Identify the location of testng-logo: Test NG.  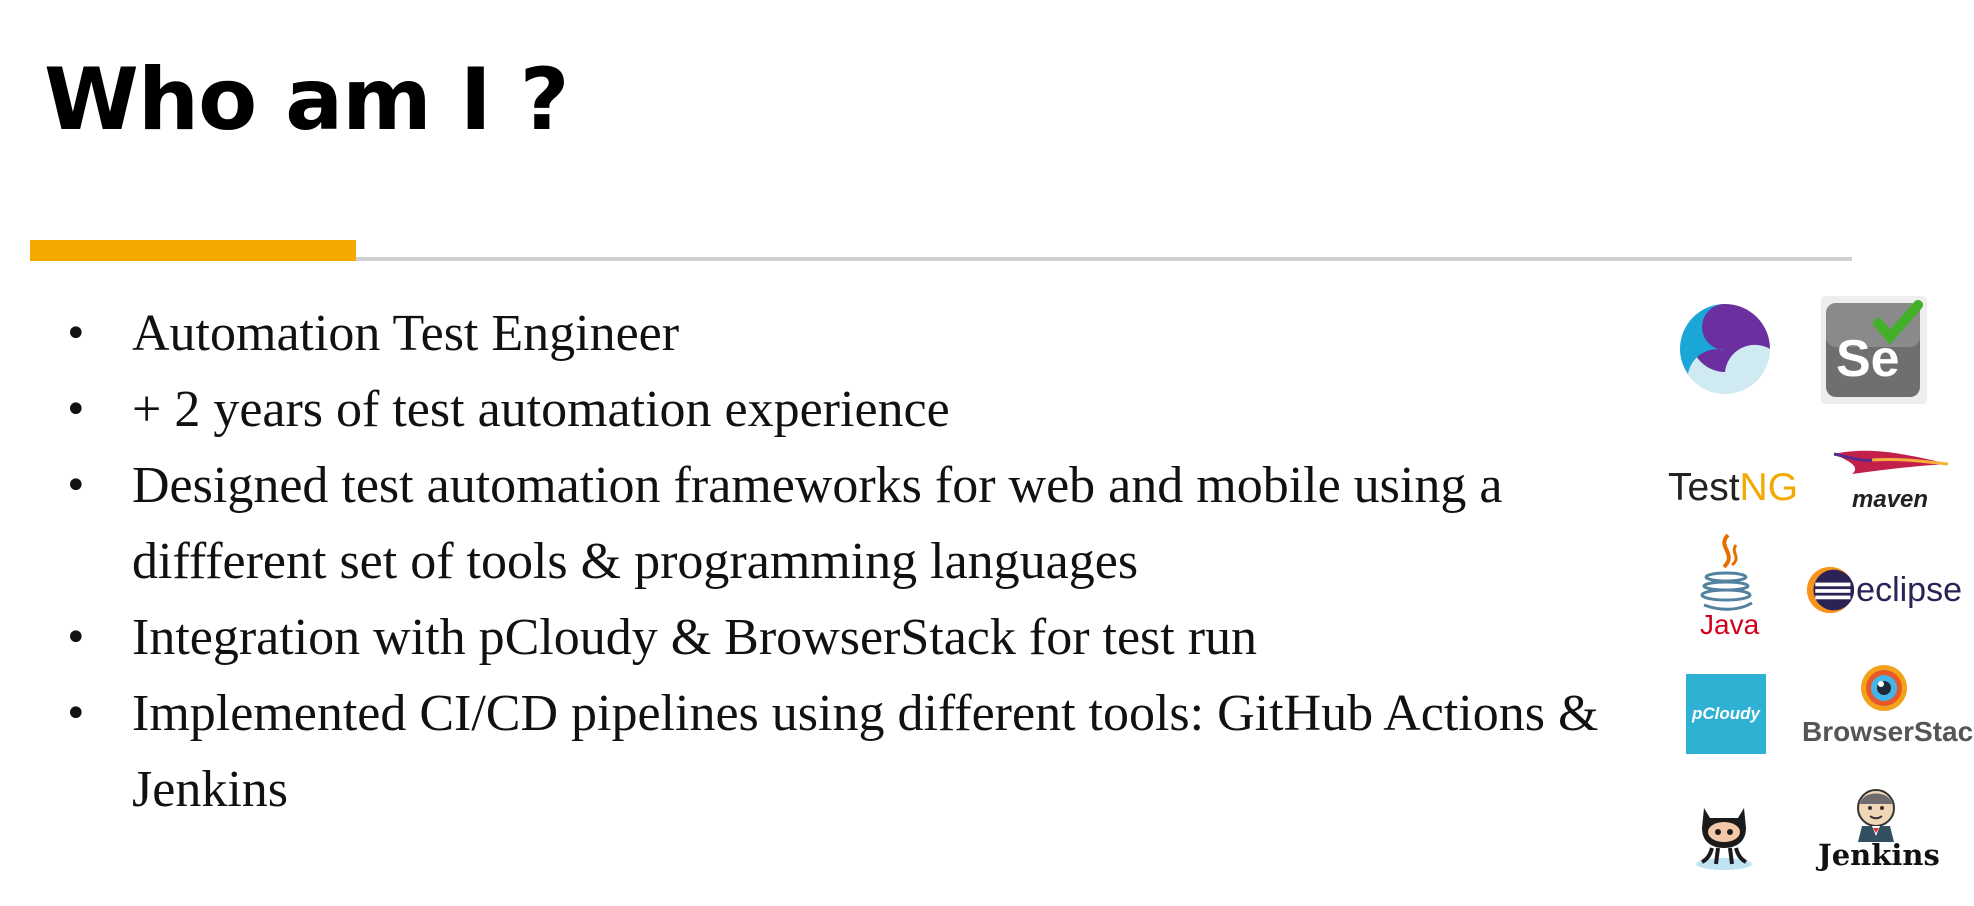
(1737, 488).